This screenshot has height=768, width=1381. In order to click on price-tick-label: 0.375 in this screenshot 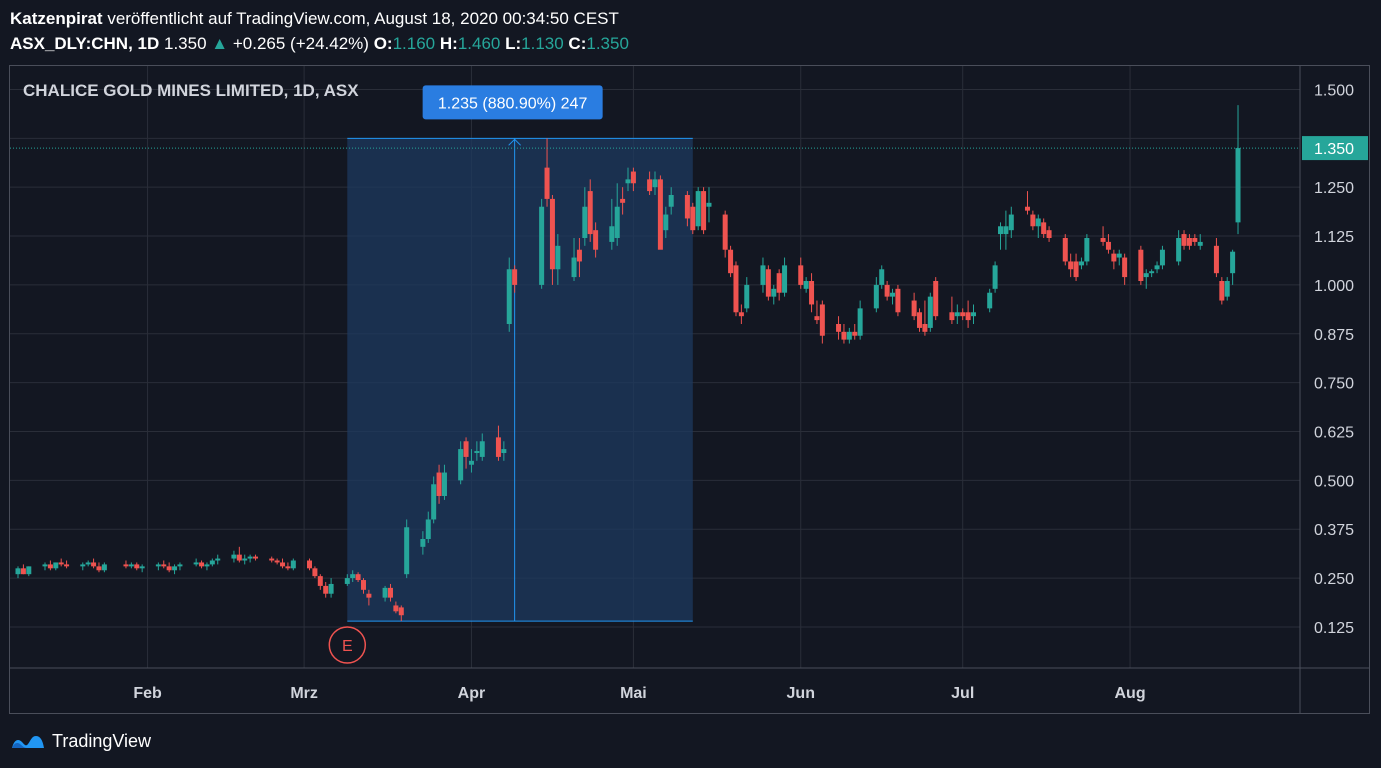, I will do `click(1334, 530)`.